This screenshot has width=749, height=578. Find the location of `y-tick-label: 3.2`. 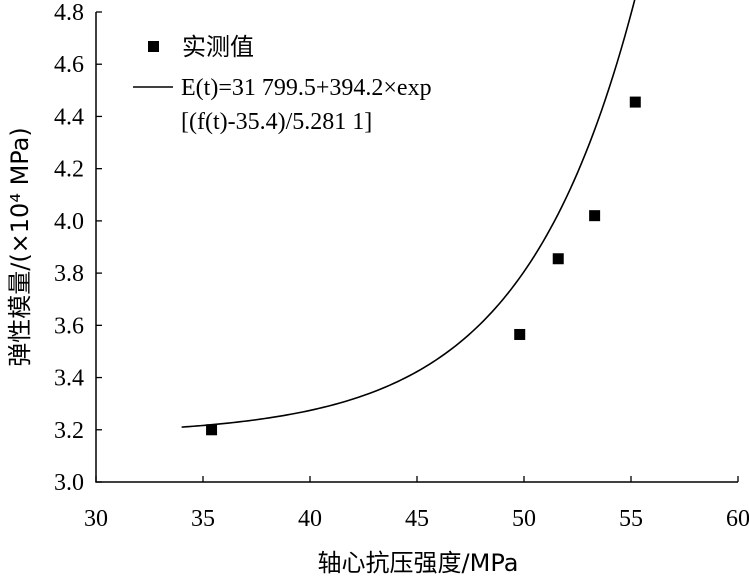

y-tick-label: 3.2 is located at coordinates (69, 431).